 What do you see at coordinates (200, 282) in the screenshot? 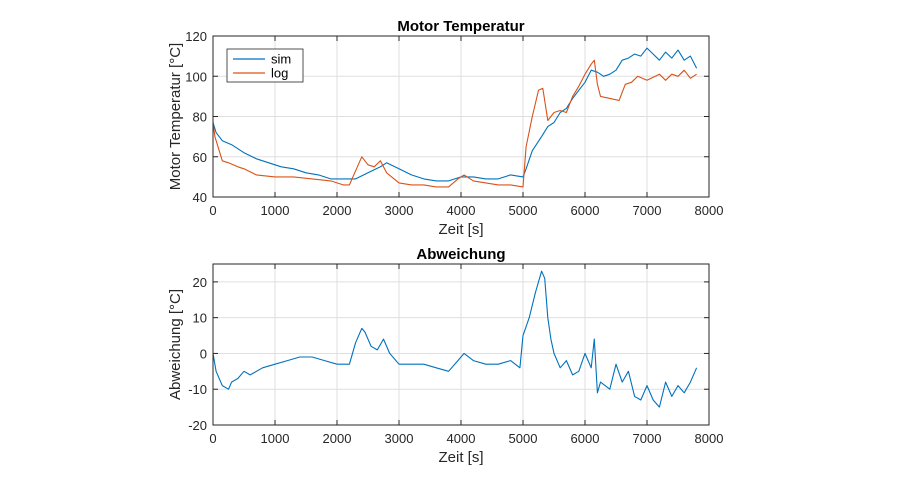
I see `y-tick-label: 20` at bounding box center [200, 282].